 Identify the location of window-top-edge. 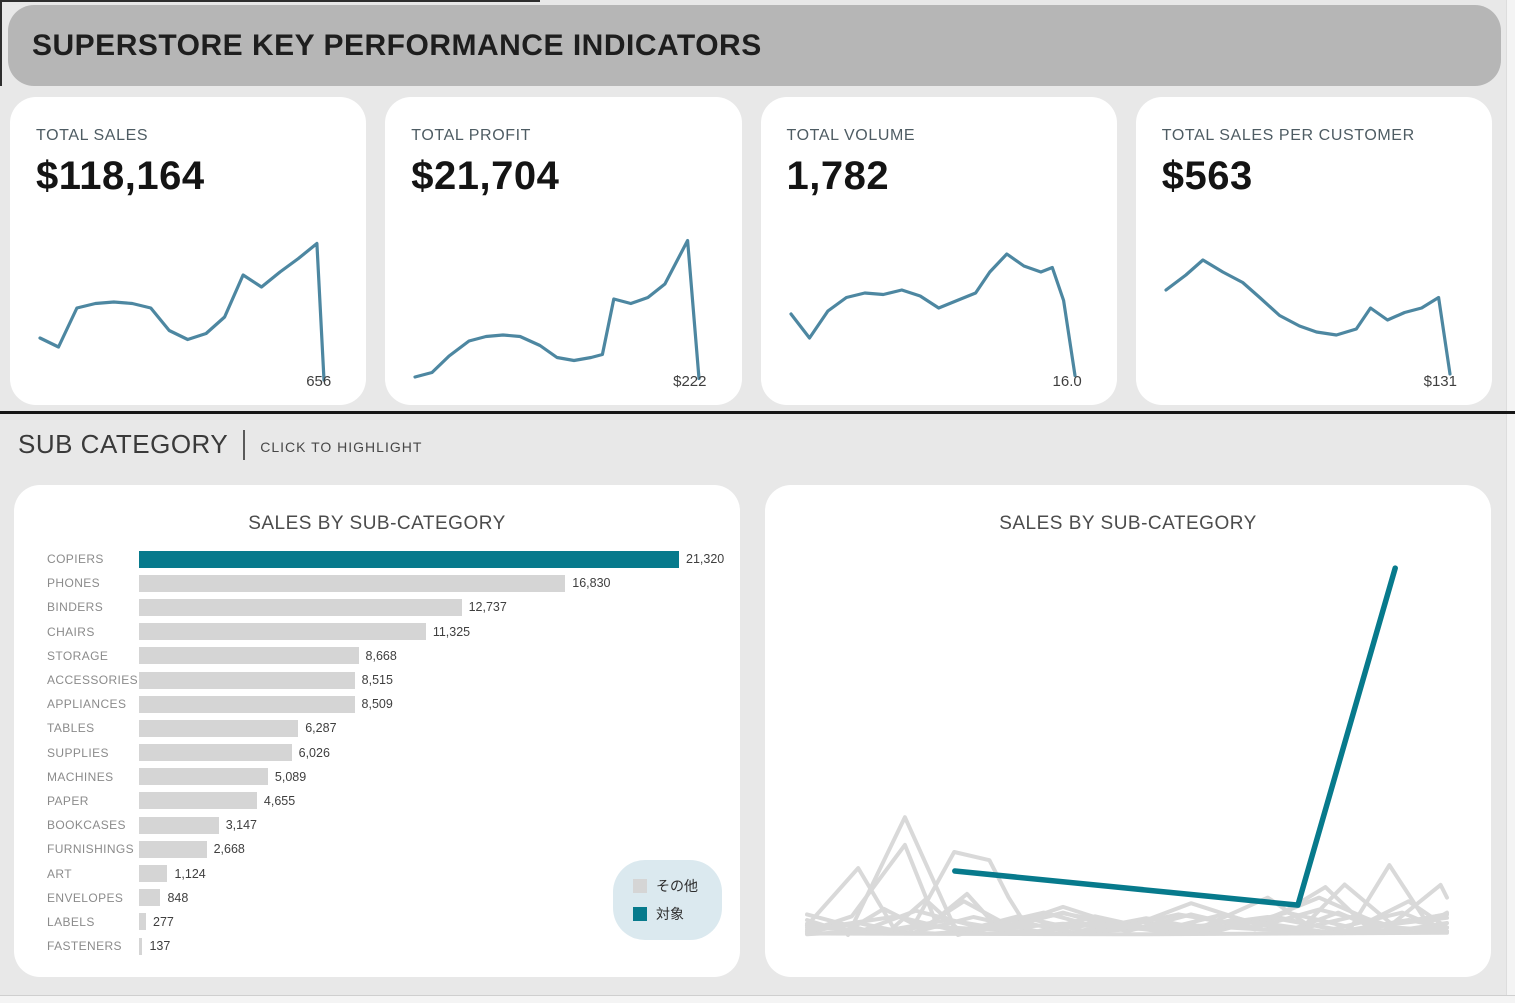
(270, 1).